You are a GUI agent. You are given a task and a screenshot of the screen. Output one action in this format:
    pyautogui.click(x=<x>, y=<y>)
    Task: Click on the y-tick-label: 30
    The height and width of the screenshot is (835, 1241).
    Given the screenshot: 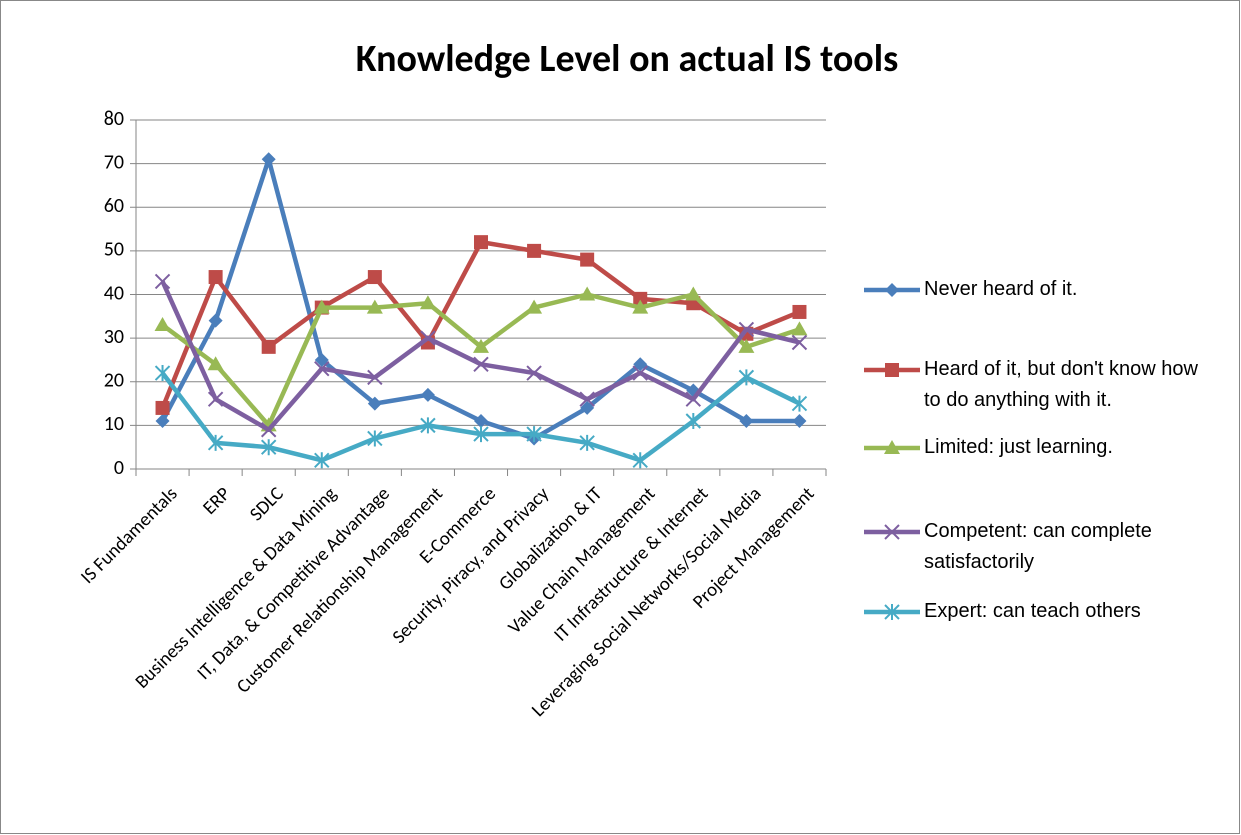 What is the action you would take?
    pyautogui.click(x=114, y=337)
    